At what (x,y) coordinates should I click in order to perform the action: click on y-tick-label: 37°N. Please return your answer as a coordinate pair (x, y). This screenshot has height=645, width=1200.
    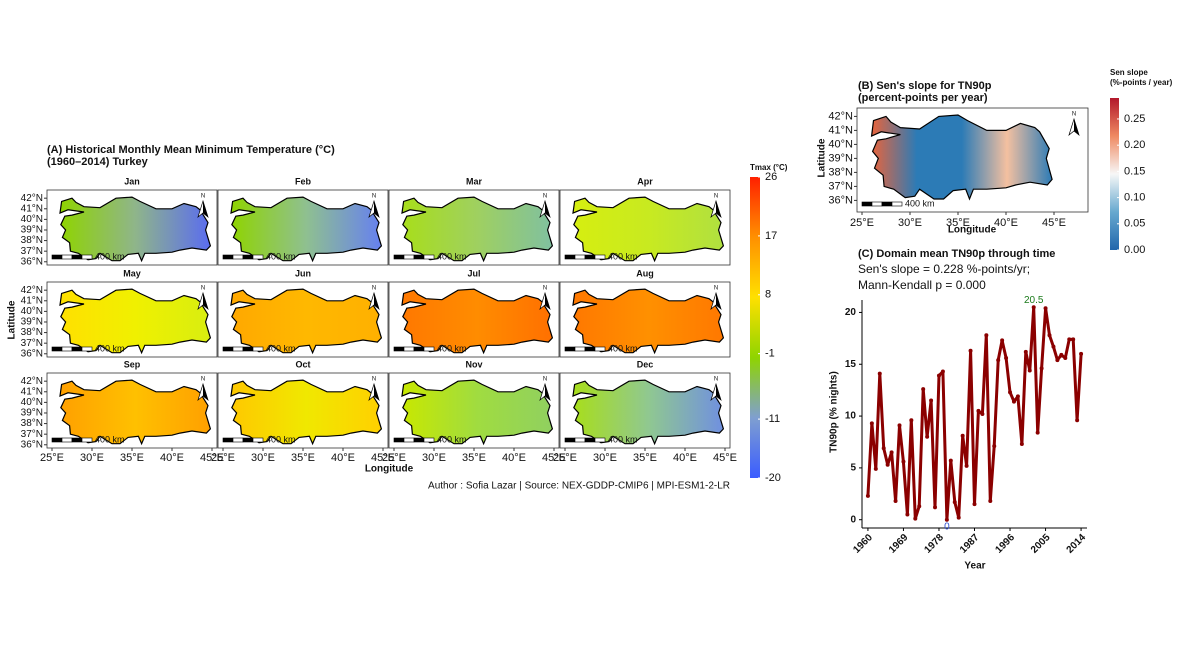
    Looking at the image, I should click on (32, 343).